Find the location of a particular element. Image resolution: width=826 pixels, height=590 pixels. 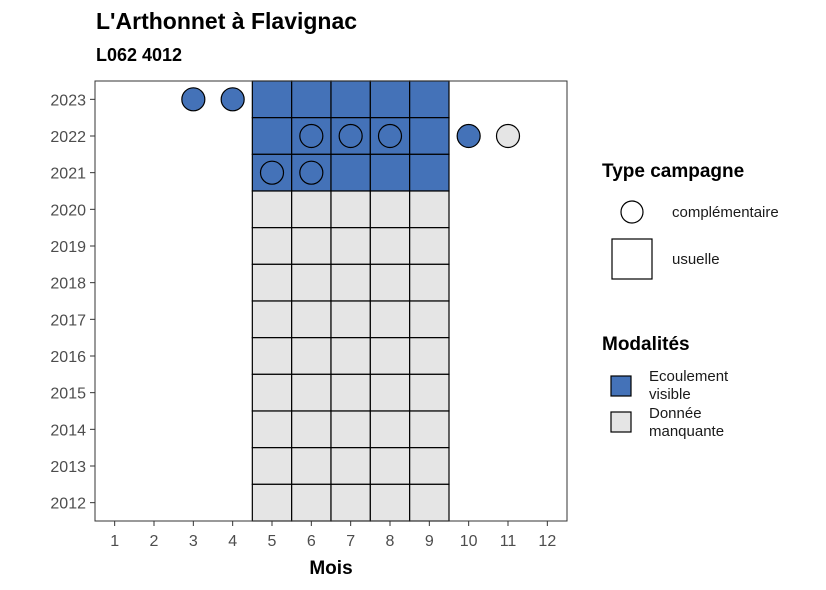

y-tick-label-2022: 2022 is located at coordinates (68, 137).